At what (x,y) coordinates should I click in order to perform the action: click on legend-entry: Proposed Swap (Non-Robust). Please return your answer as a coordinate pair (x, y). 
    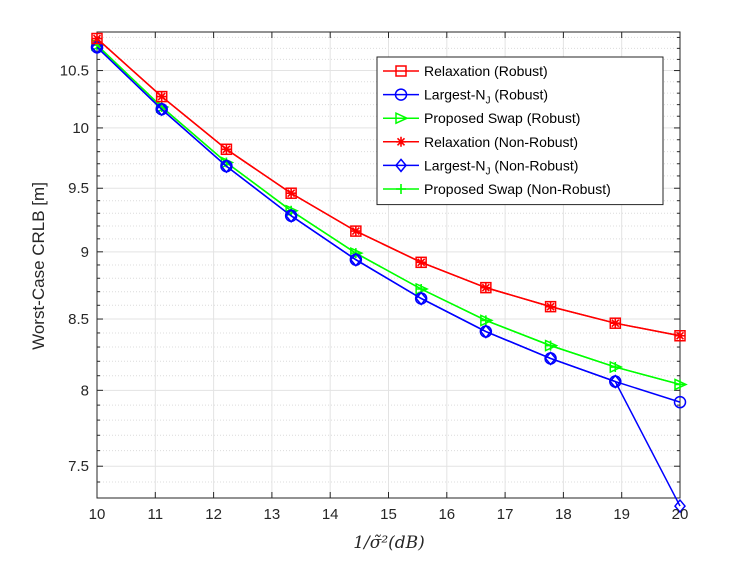
    Looking at the image, I should click on (497, 189).